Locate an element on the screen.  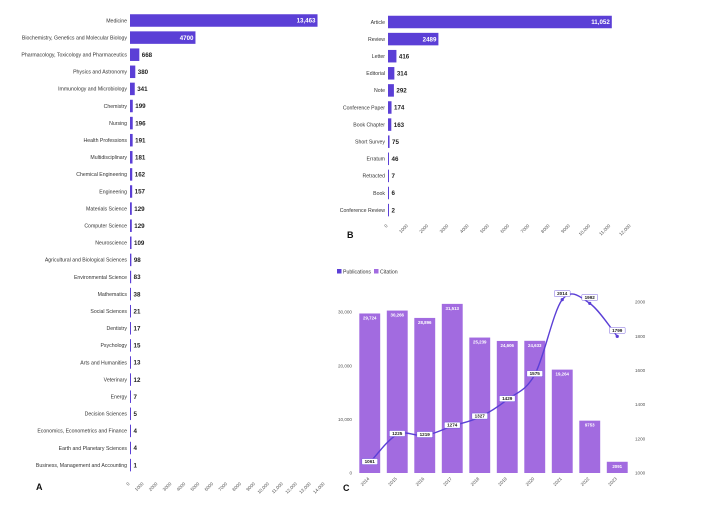
value-label: 341 is located at coordinates (142, 89).